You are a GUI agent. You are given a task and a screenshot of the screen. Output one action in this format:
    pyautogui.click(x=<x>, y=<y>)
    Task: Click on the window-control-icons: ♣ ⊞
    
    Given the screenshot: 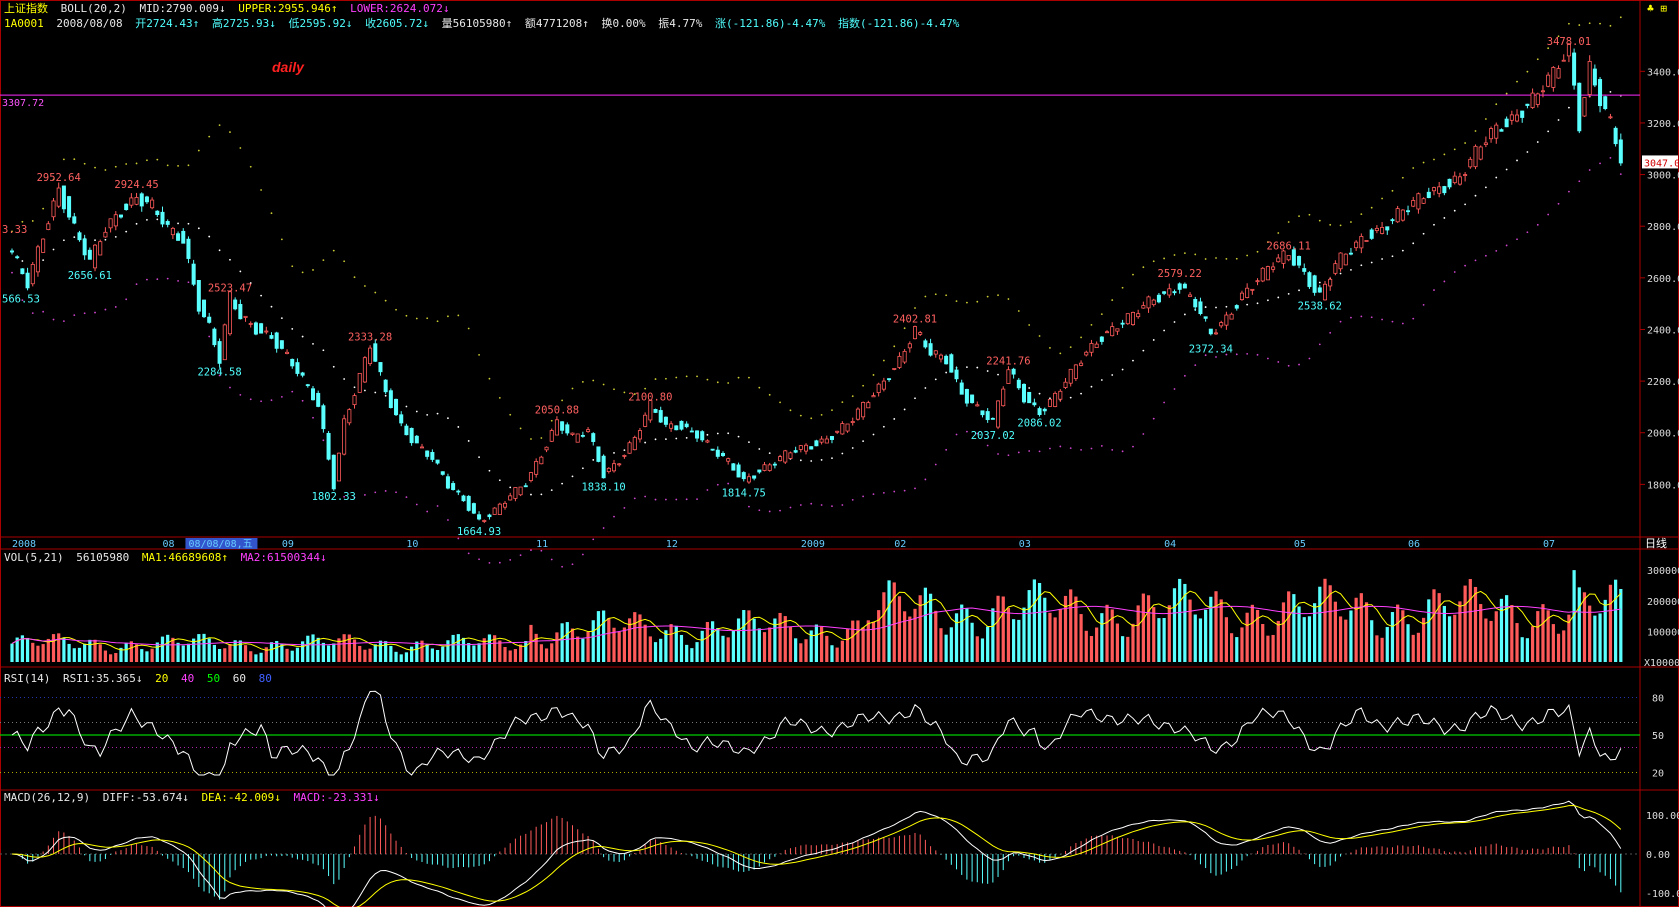 What is the action you would take?
    pyautogui.click(x=1657, y=8)
    